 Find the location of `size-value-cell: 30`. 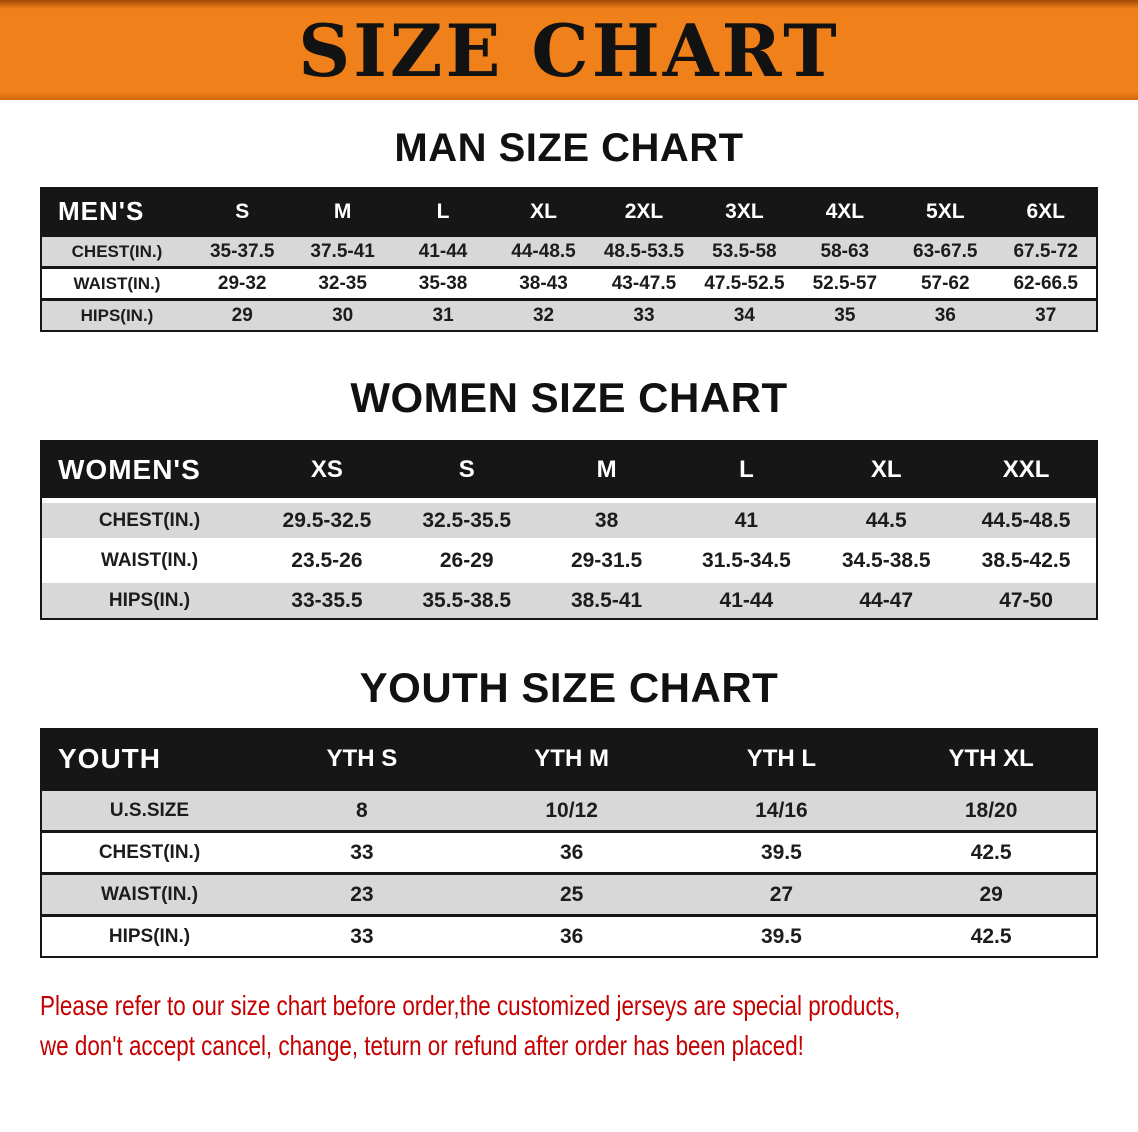

size-value-cell: 30 is located at coordinates (343, 315).